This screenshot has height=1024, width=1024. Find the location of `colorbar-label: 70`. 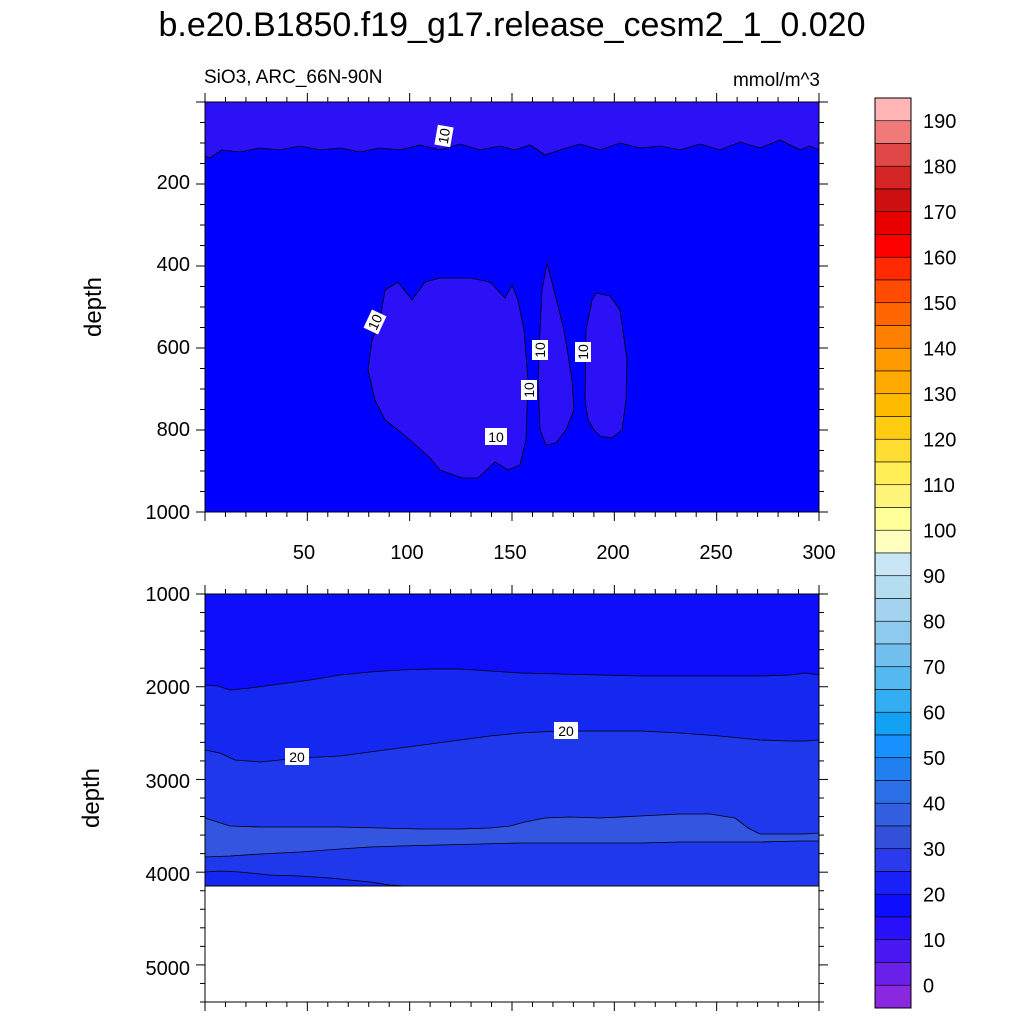

colorbar-label: 70 is located at coordinates (934, 668).